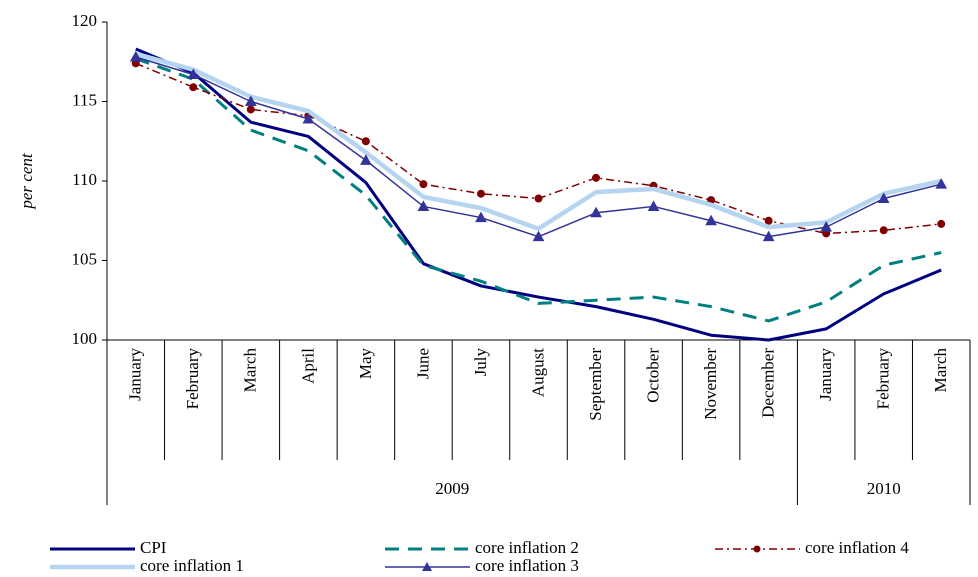 The image size is (978, 577). What do you see at coordinates (192, 565) in the screenshot?
I see `legend-label: core inflation 1` at bounding box center [192, 565].